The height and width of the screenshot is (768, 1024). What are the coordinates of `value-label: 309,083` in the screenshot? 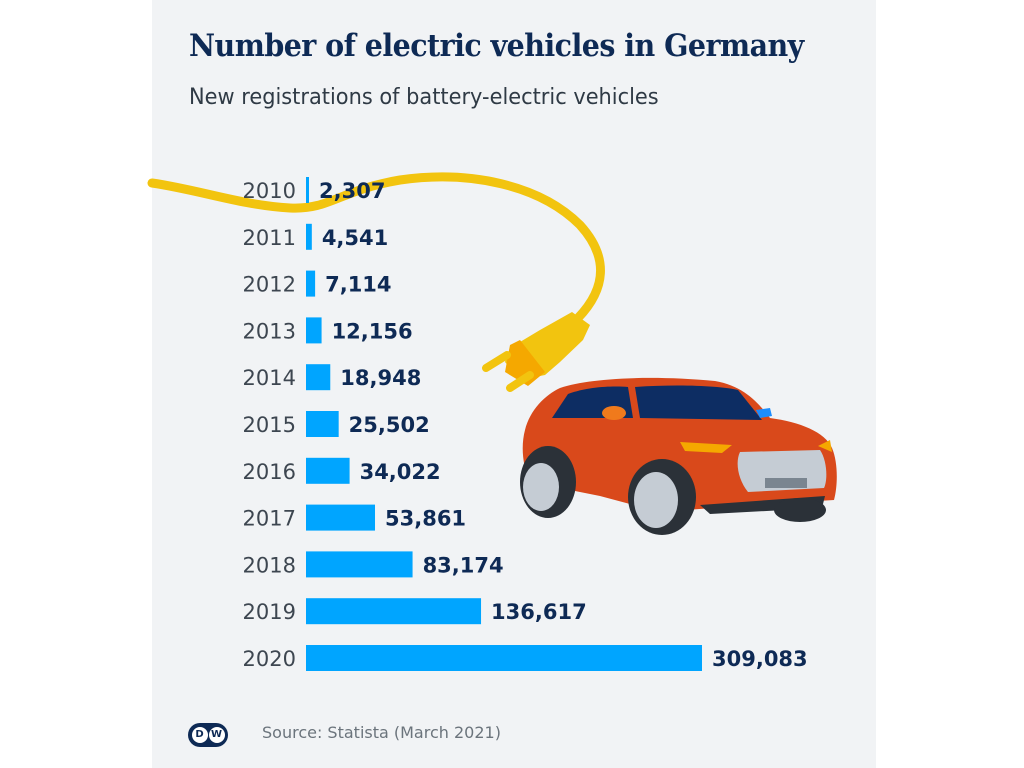 It's located at (760, 659).